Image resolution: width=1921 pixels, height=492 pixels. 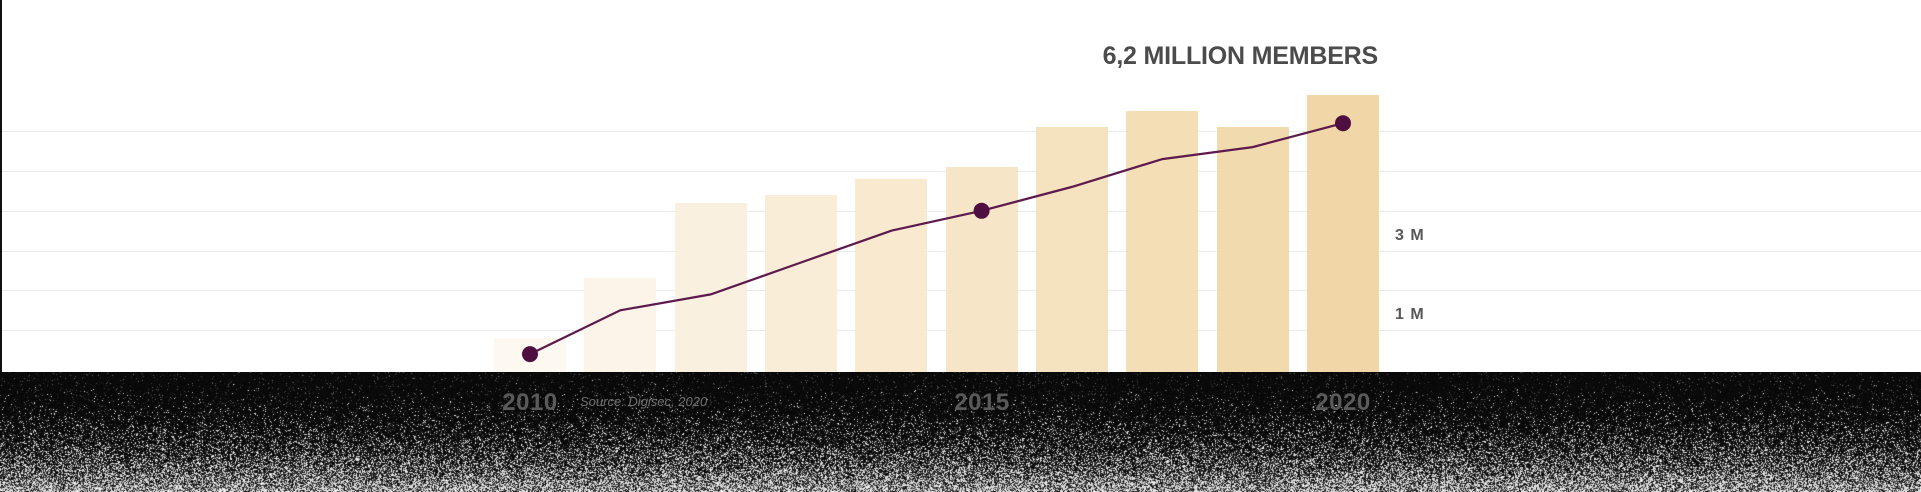 I want to click on left-border-line, so click(x=1, y=186).